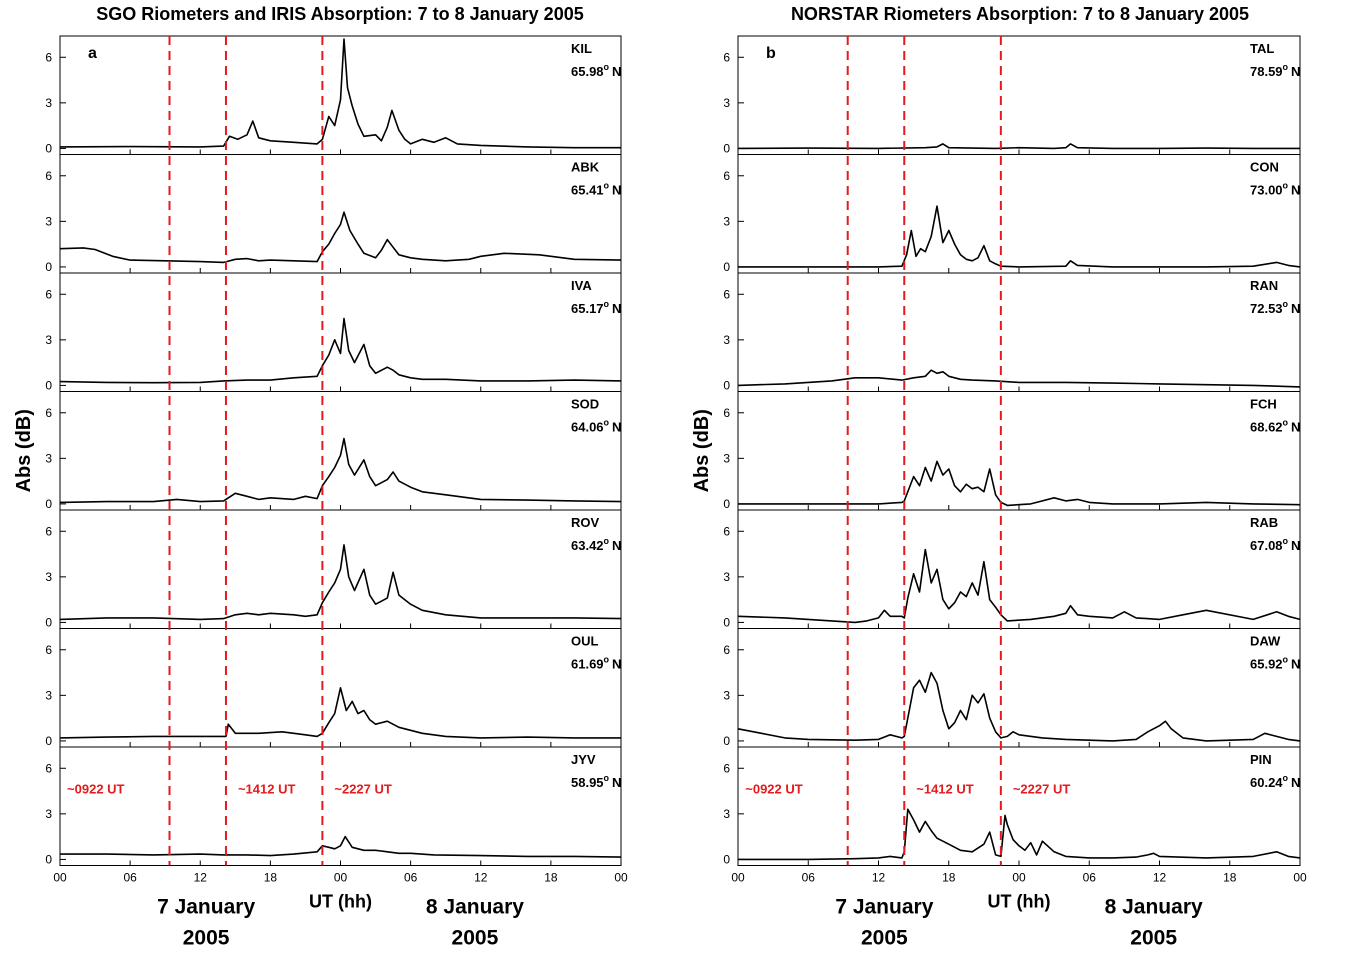  What do you see at coordinates (1275, 70) in the screenshot?
I see `station-latitude: 78.59o N` at bounding box center [1275, 70].